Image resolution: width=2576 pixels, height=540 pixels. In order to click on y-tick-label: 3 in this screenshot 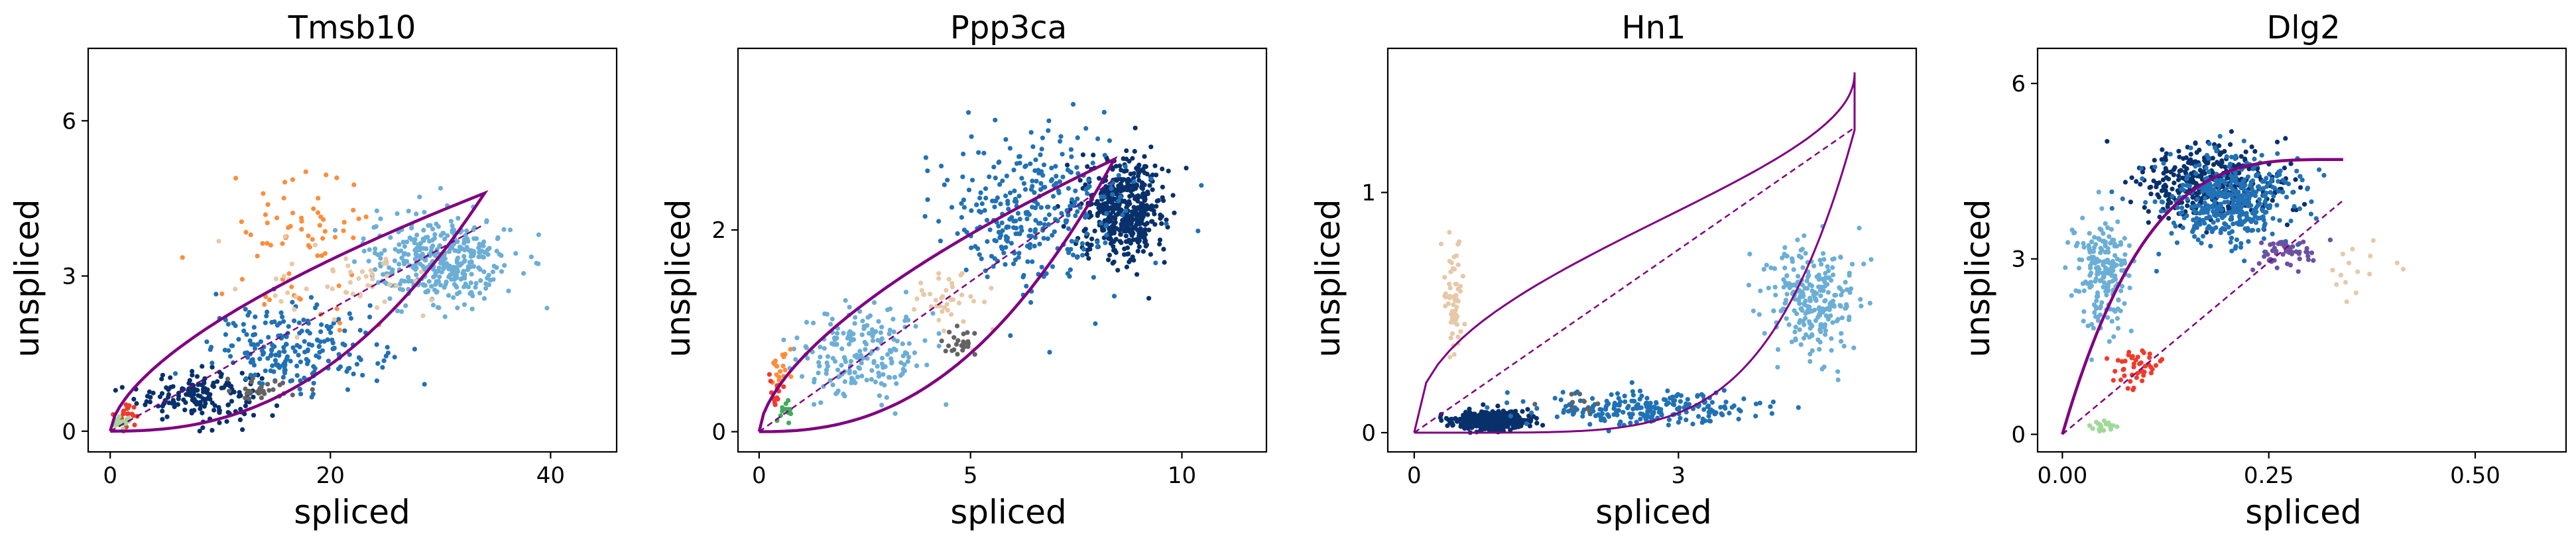, I will do `click(69, 277)`.